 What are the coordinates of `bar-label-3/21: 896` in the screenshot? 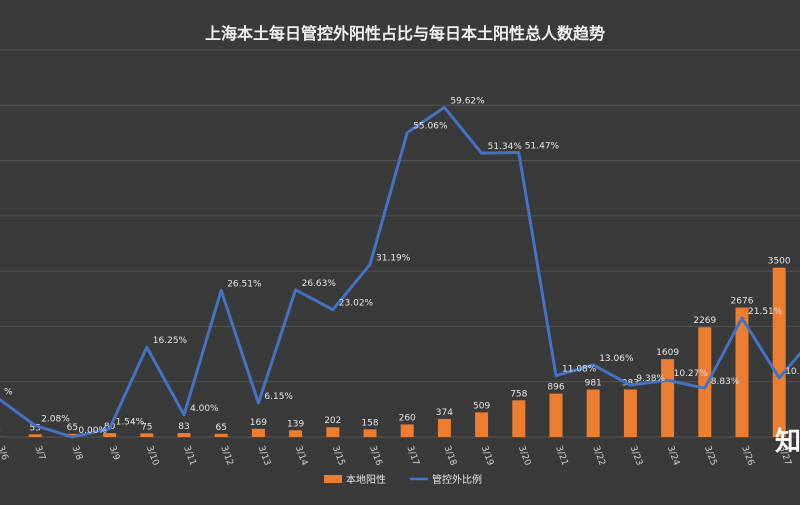 It's located at (555, 388).